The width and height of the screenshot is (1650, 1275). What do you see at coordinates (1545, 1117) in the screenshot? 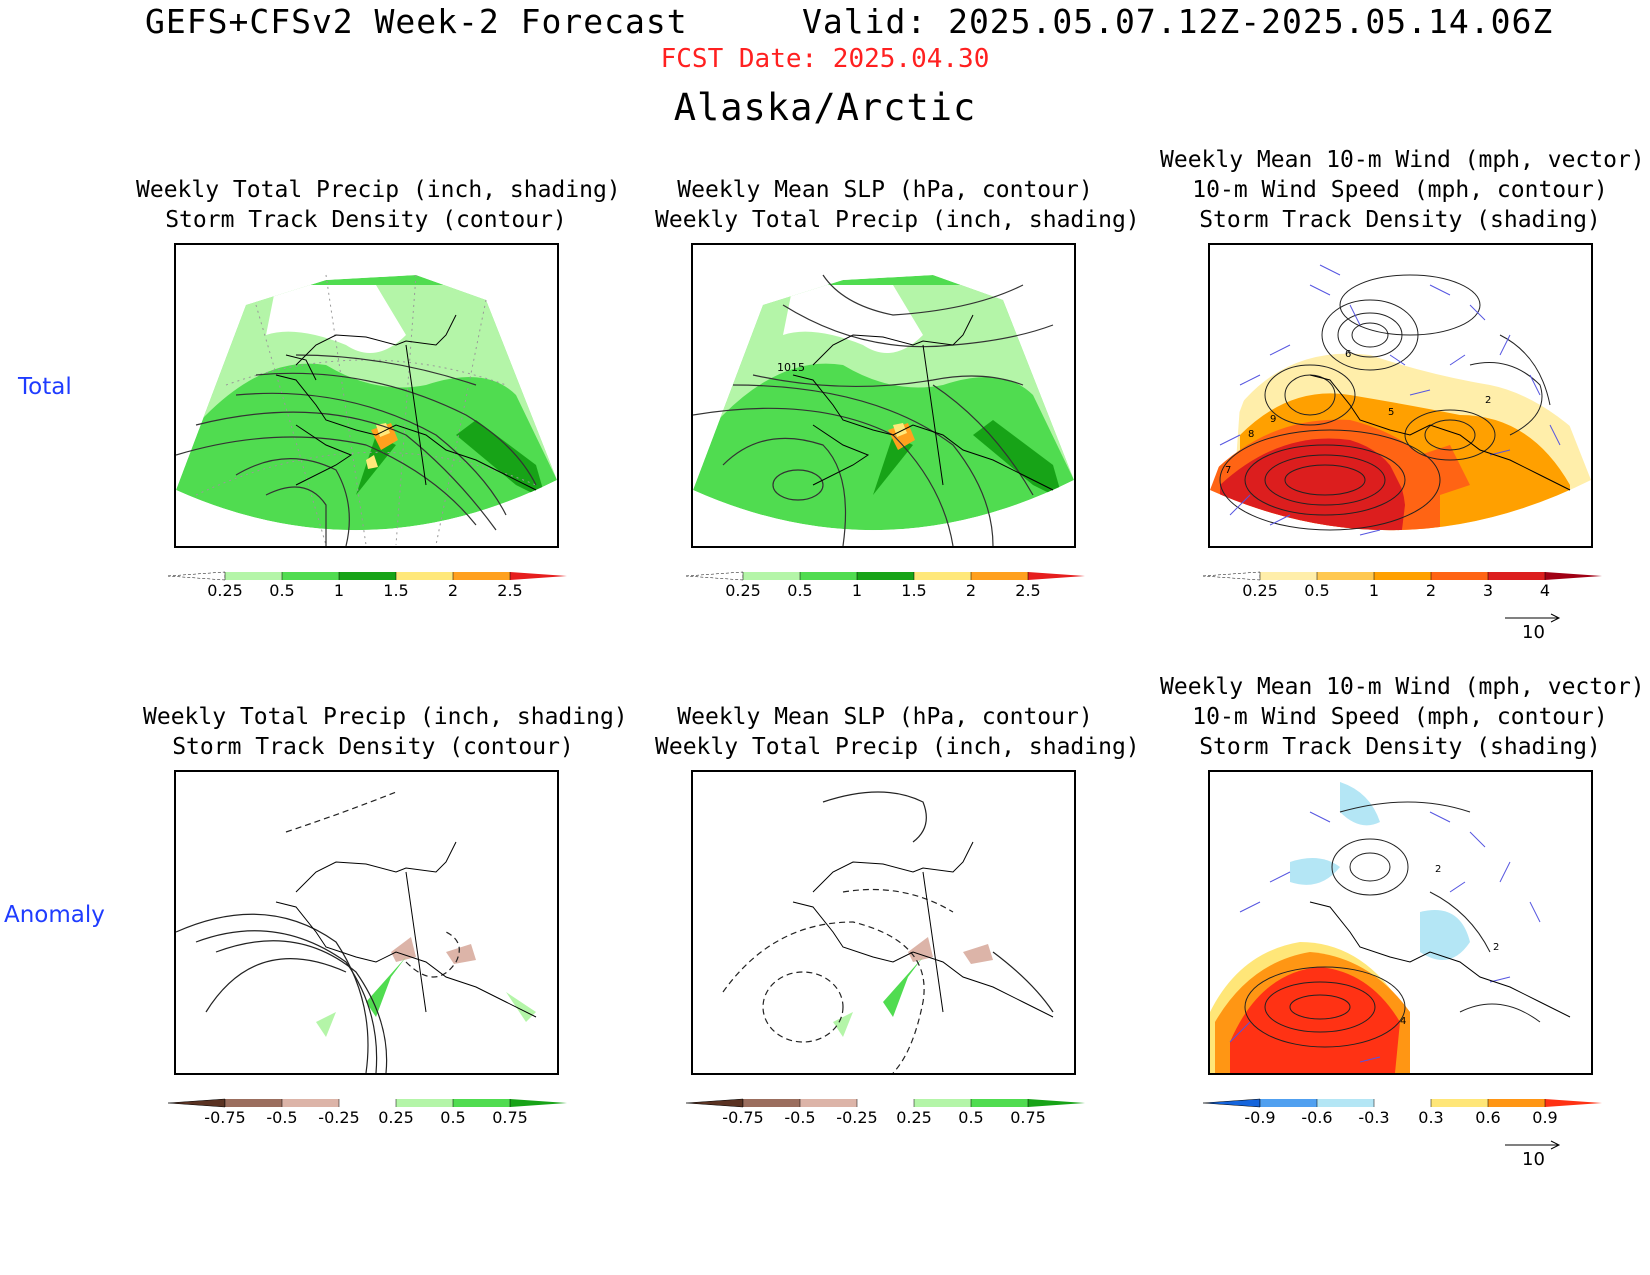
I see `colorbar-label: 0.9` at bounding box center [1545, 1117].